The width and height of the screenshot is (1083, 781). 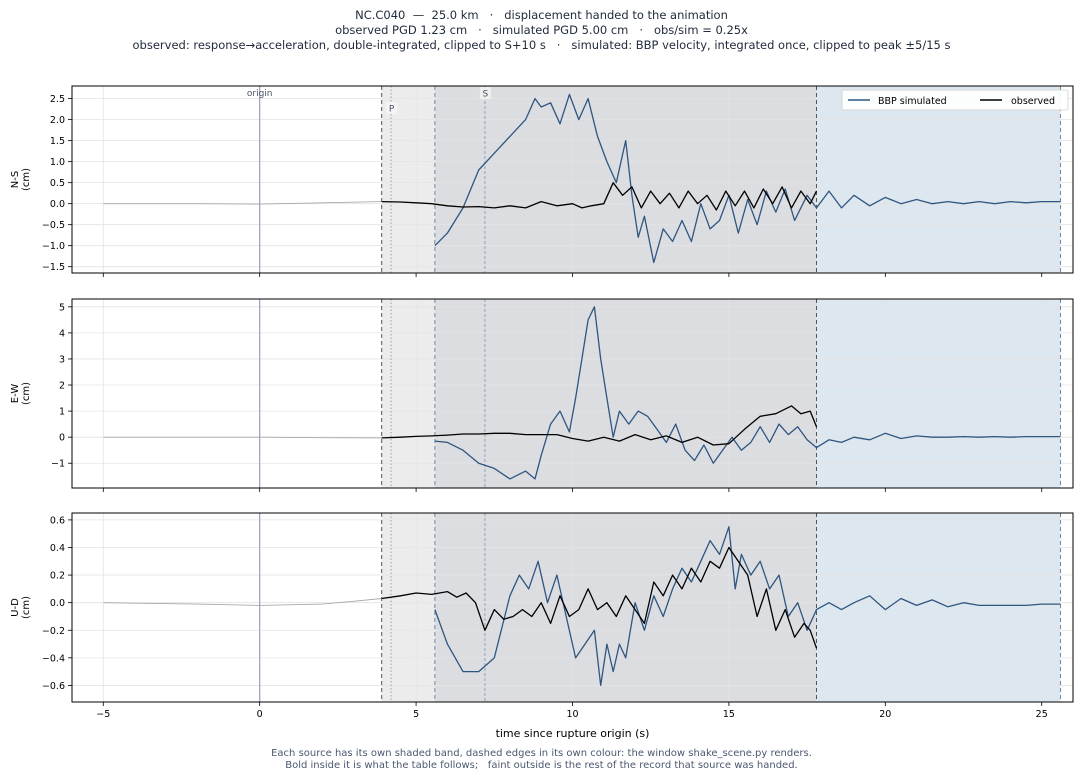 I want to click on legend-observed-label: observed, so click(x=1033, y=101).